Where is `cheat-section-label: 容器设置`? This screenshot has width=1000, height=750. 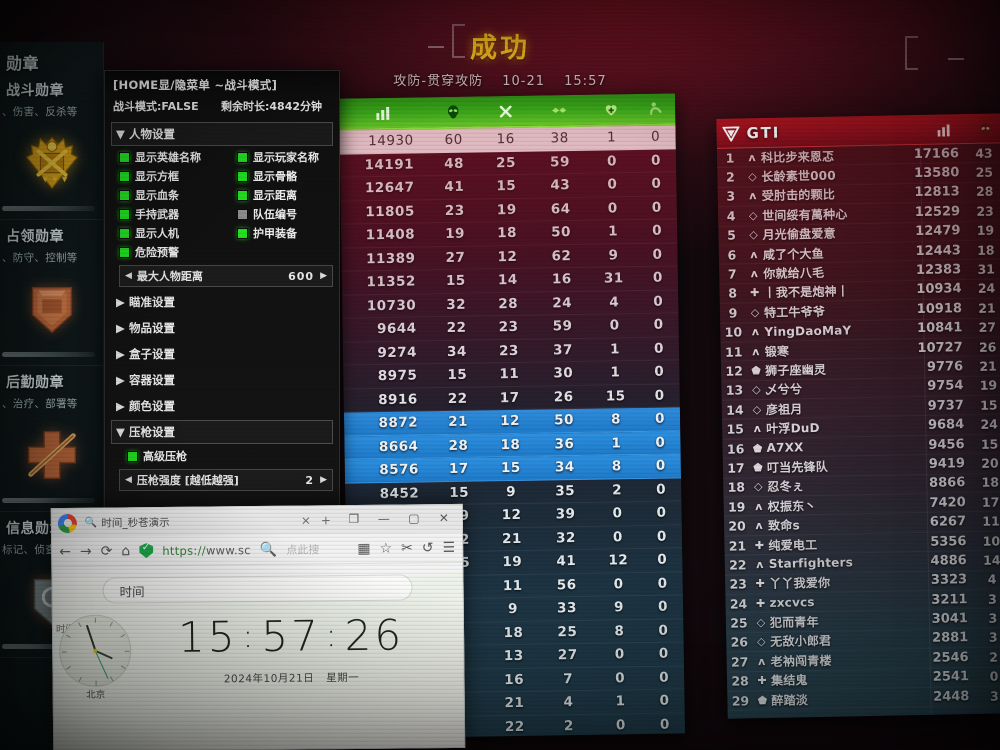 cheat-section-label: 容器设置 is located at coordinates (152, 380).